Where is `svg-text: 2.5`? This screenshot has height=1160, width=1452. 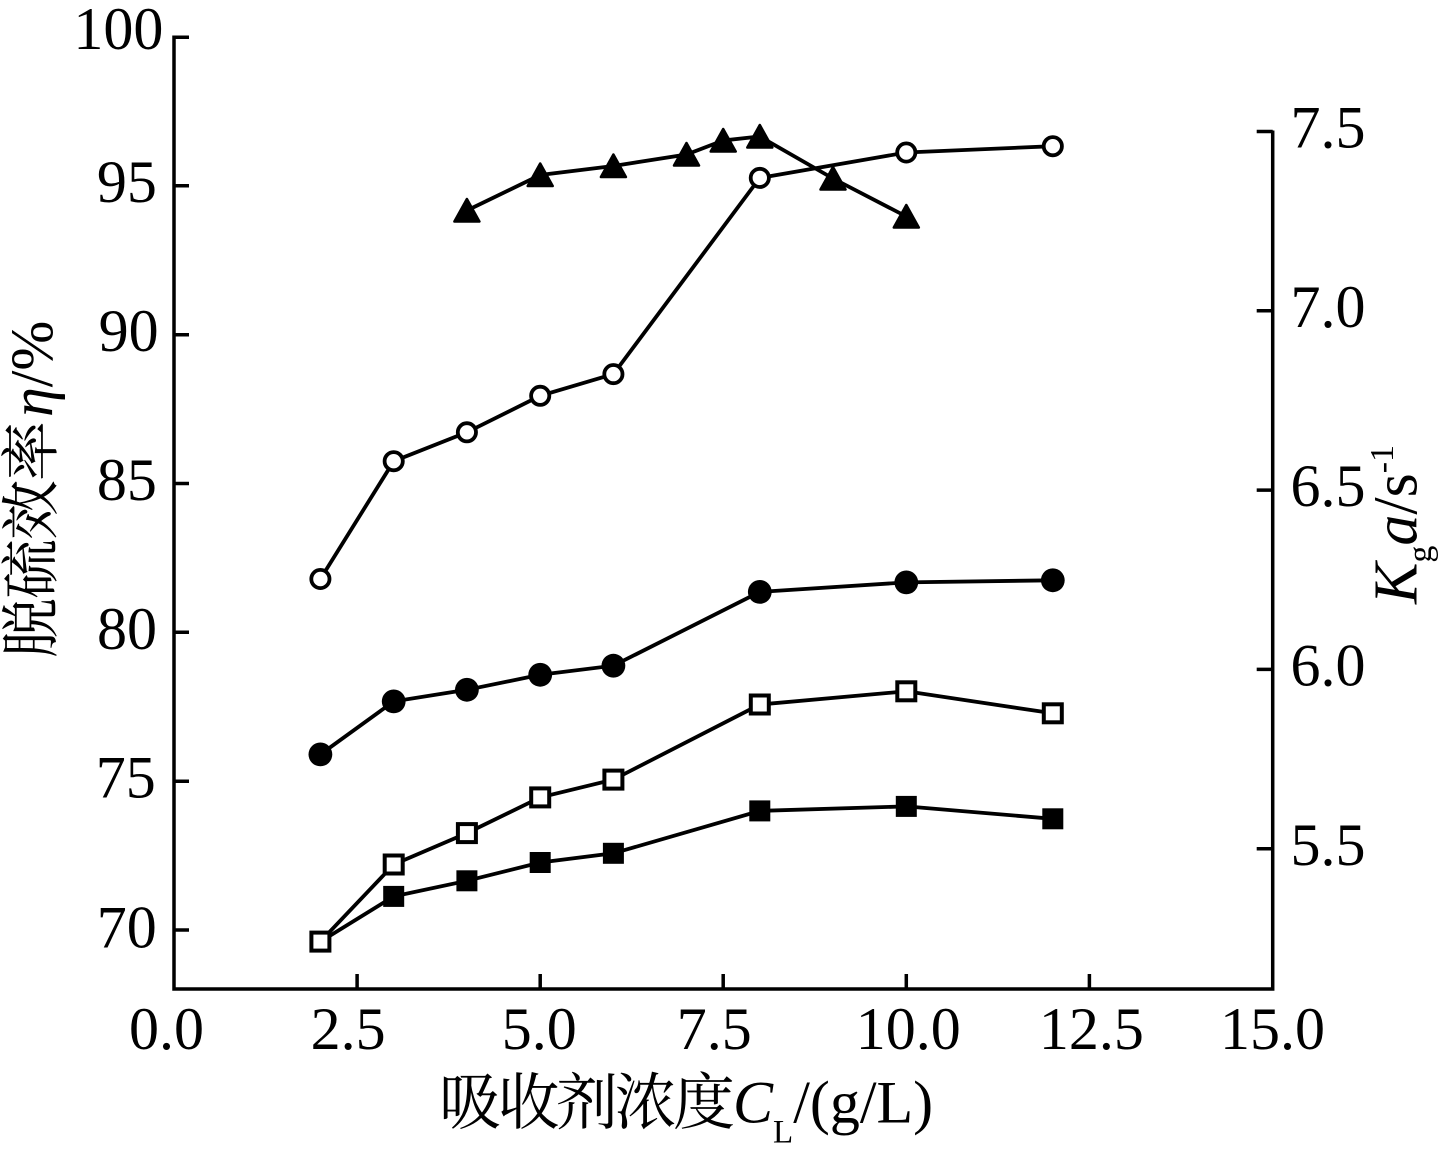 svg-text: 2.5 is located at coordinates (348, 1029).